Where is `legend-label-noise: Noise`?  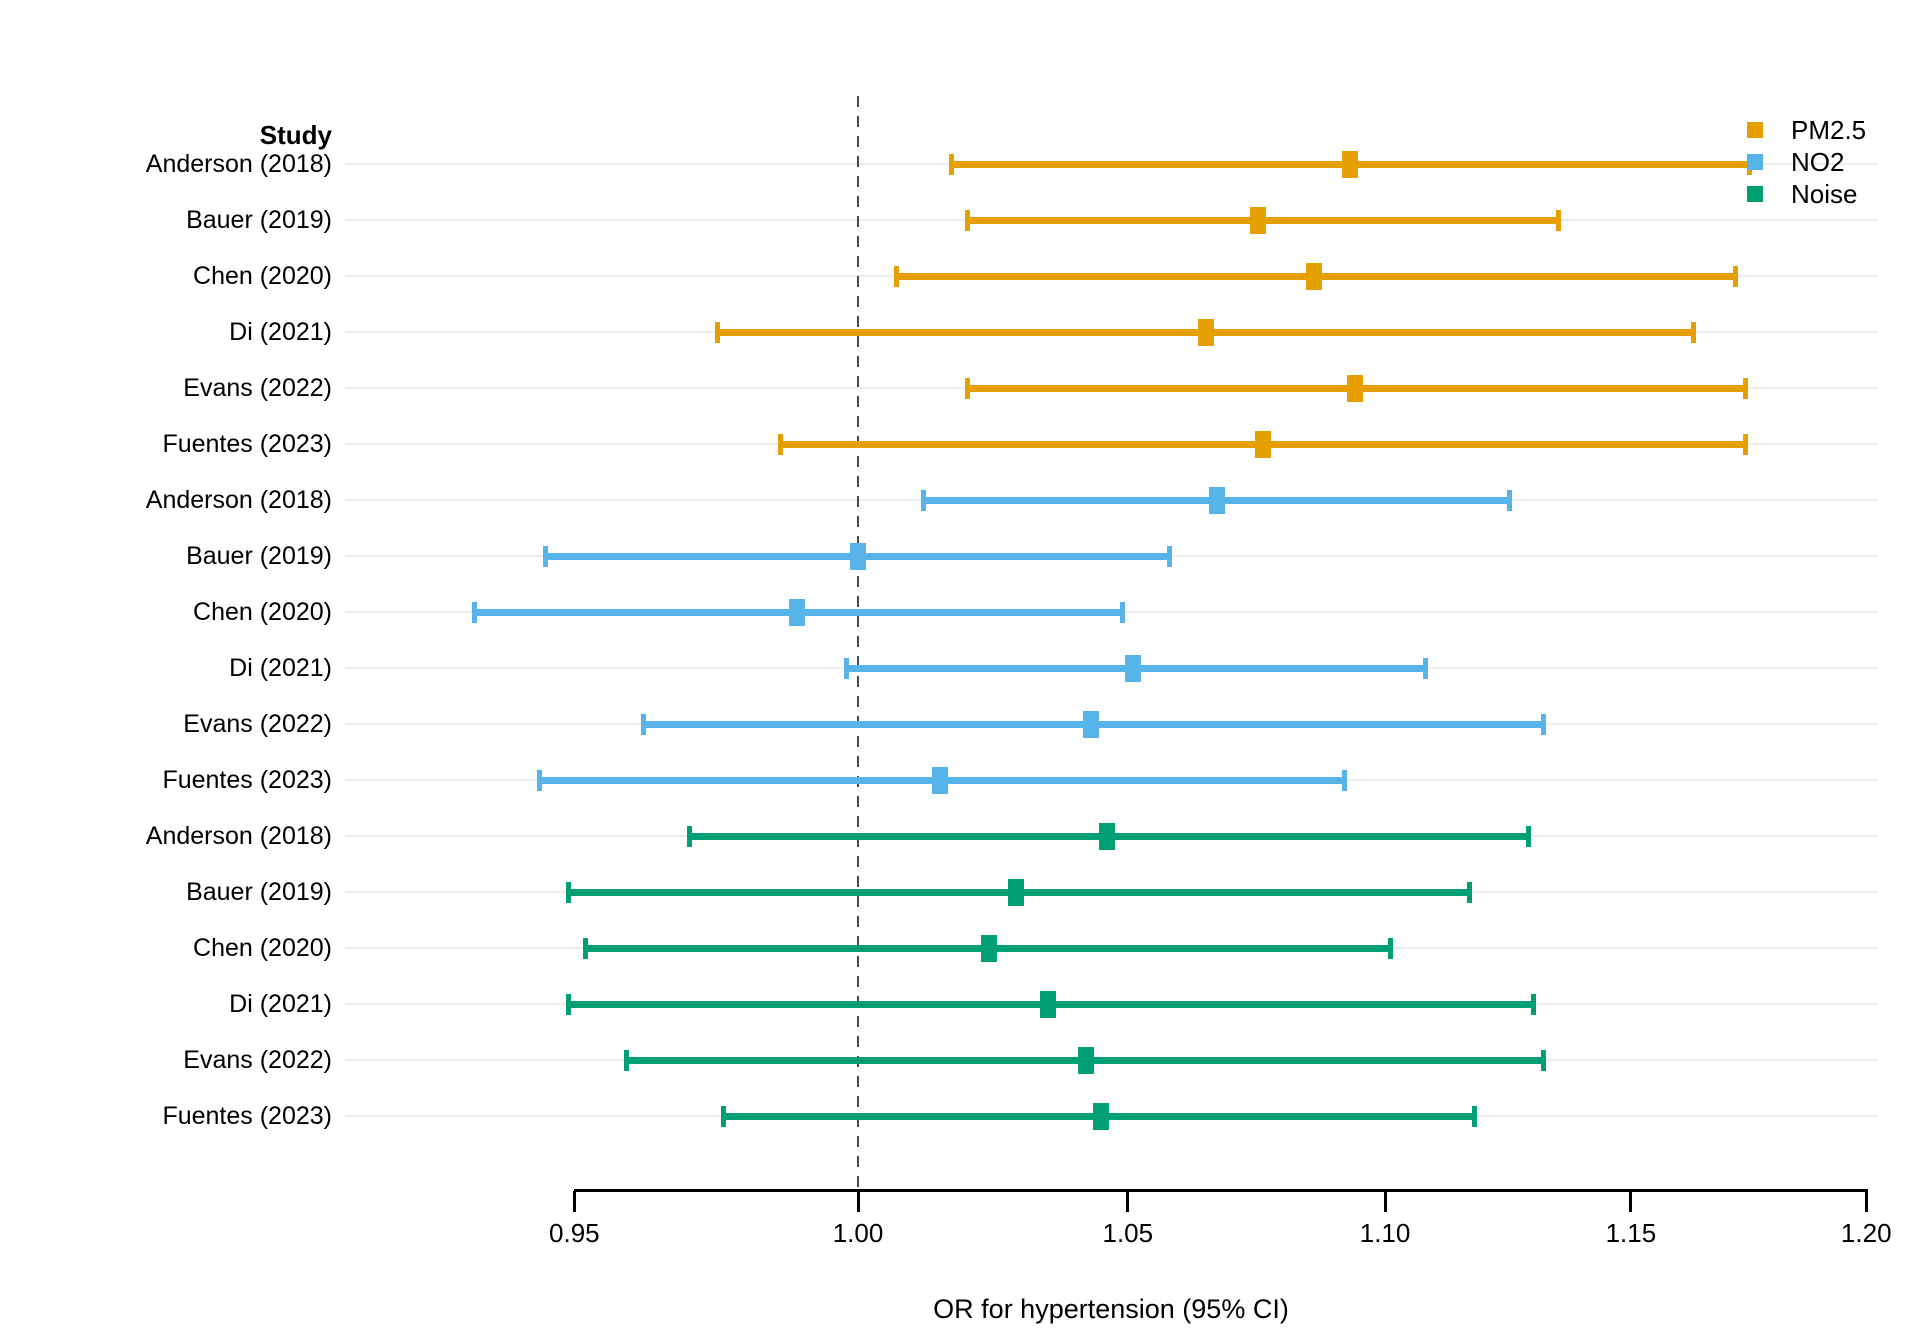 legend-label-noise: Noise is located at coordinates (1824, 193).